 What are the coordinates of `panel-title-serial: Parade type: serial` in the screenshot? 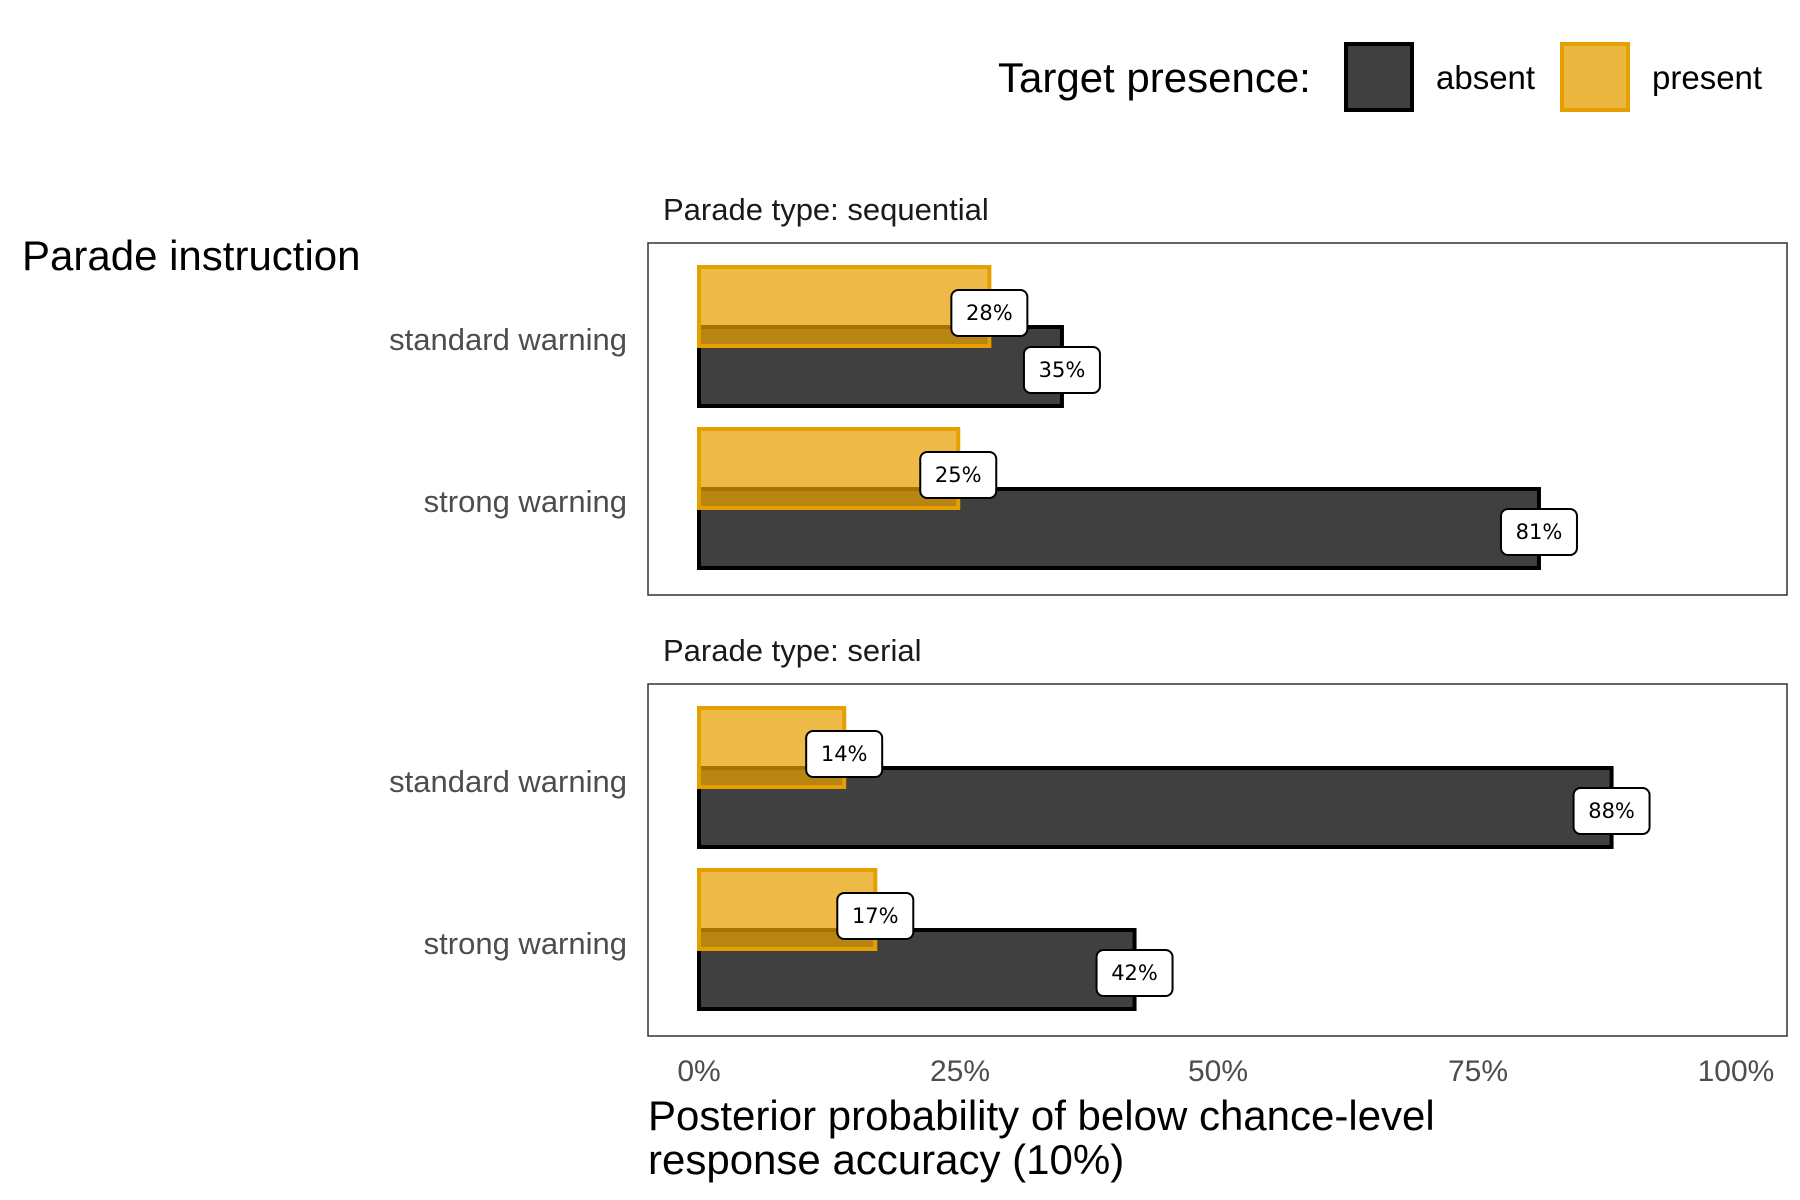 It's located at (792, 650).